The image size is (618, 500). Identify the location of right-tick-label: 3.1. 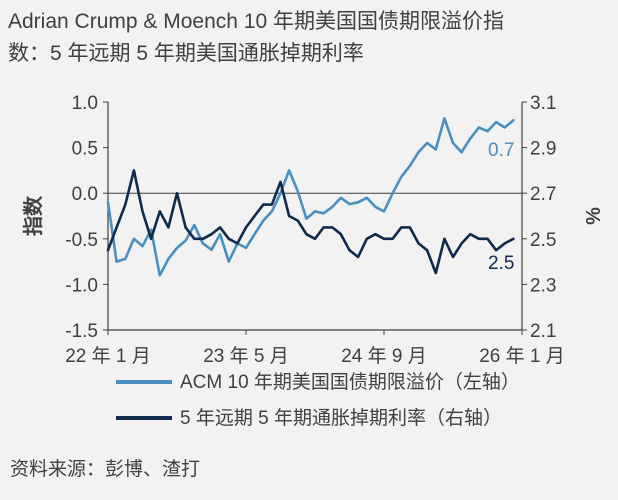
(543, 103).